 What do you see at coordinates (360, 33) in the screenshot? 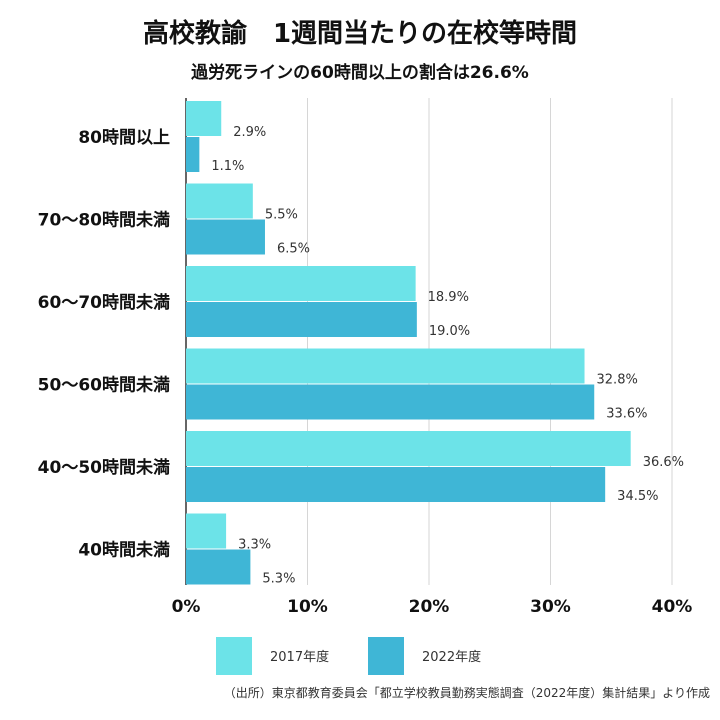
I see `chart-title: 高校教諭 1週間当たりの在校等時間` at bounding box center [360, 33].